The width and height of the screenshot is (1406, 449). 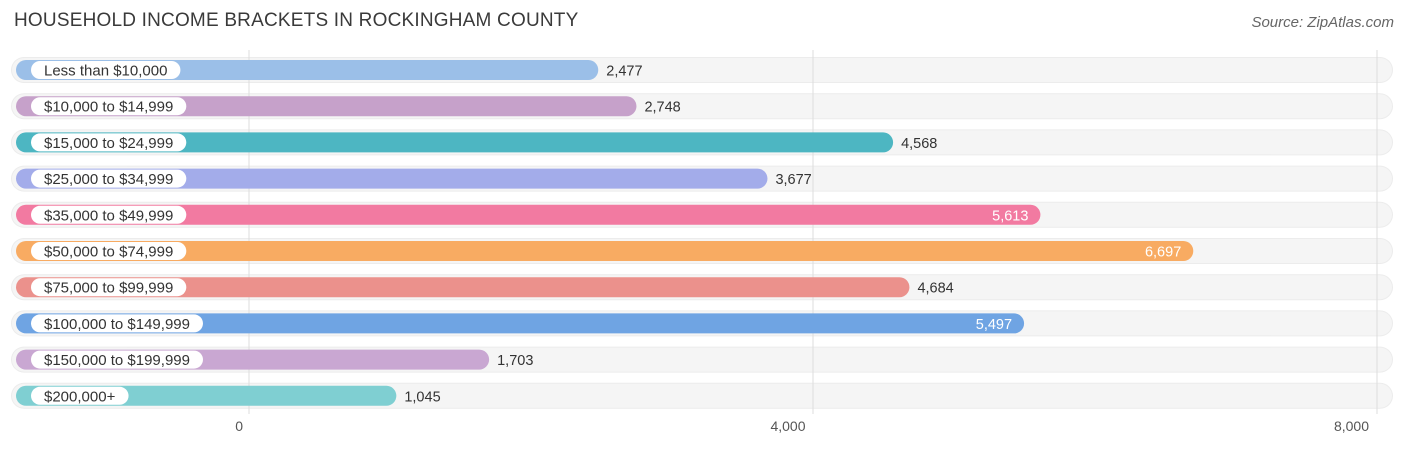 What do you see at coordinates (239, 426) in the screenshot?
I see `x-tick-label: 0` at bounding box center [239, 426].